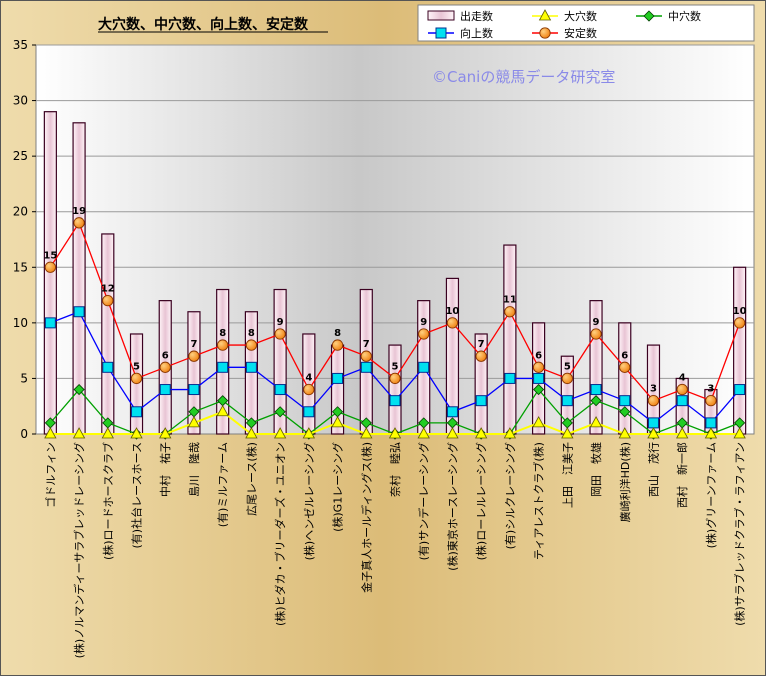 This screenshot has height=676, width=766. I want to click on y-tick-label: 0, so click(24, 434).